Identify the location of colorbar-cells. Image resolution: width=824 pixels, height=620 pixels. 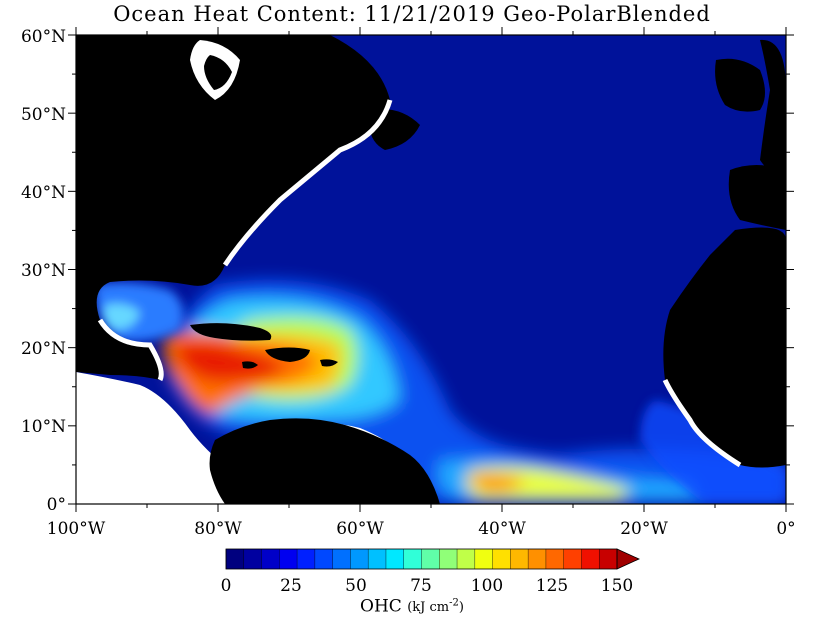
(432, 559).